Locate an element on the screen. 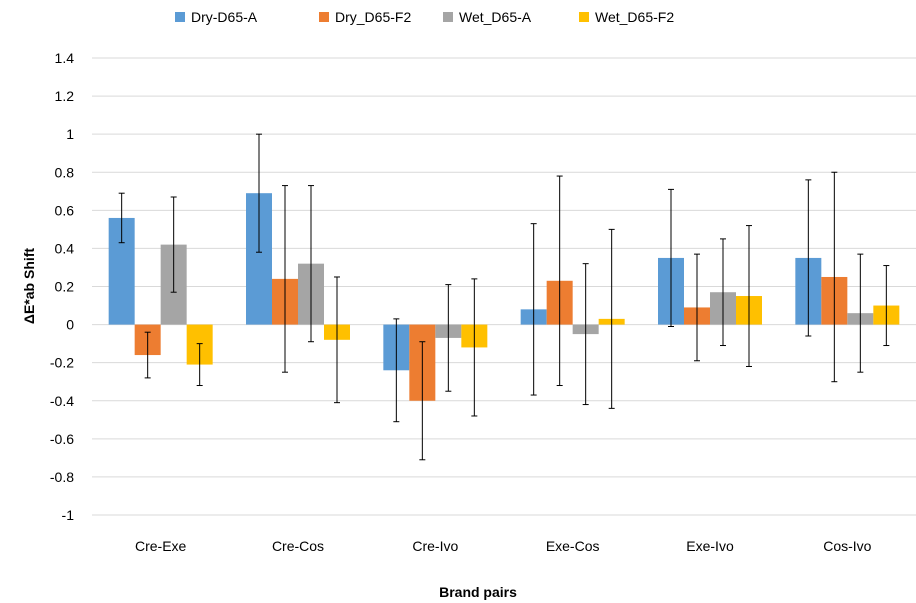 The height and width of the screenshot is (603, 916). x-tick-label: Cre-Cos is located at coordinates (298, 546).